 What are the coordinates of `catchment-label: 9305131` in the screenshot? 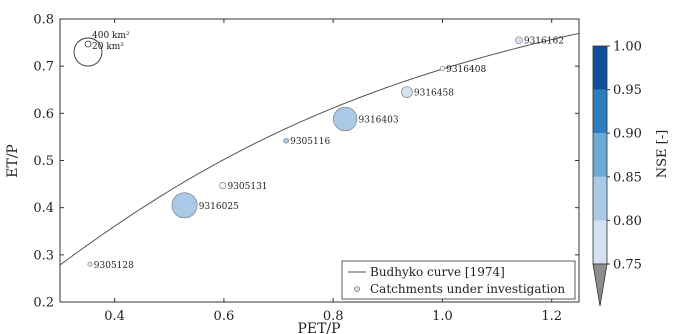 It's located at (247, 187).